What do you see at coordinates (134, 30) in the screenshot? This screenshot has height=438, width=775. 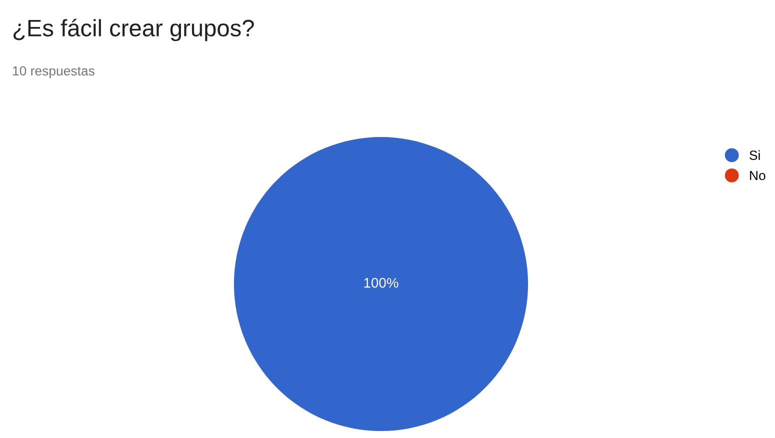 I see `chart-title: ¿Es fácil crear grupos?` at bounding box center [134, 30].